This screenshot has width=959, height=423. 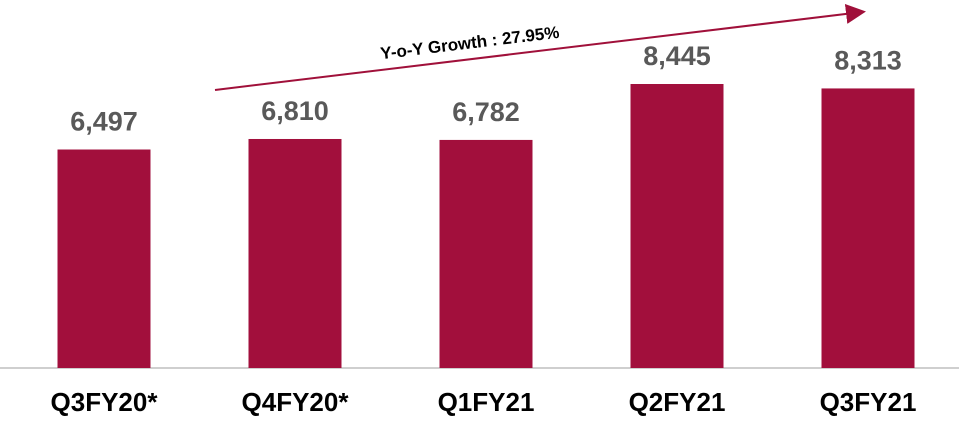 What do you see at coordinates (469, 43) in the screenshot?
I see `annotation: Y-o-Y Growth : 27.95%` at bounding box center [469, 43].